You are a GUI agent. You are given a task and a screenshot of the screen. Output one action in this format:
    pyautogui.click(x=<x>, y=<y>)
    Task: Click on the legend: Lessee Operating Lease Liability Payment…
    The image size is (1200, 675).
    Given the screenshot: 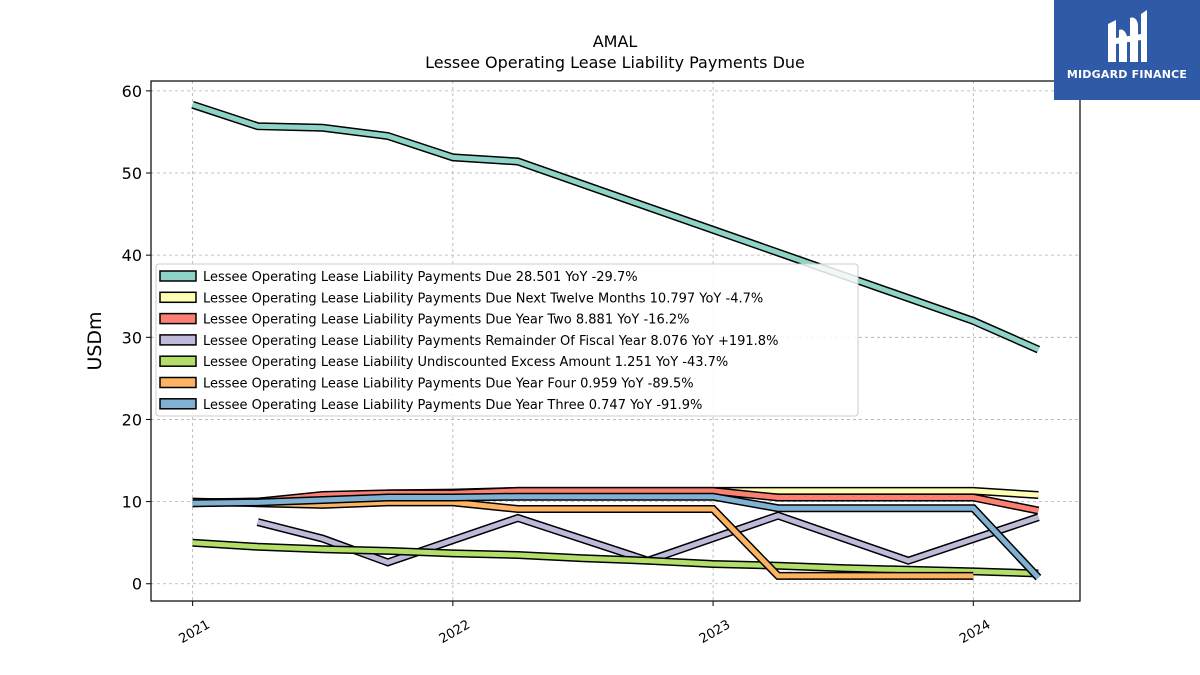 What is the action you would take?
    pyautogui.click(x=507, y=340)
    